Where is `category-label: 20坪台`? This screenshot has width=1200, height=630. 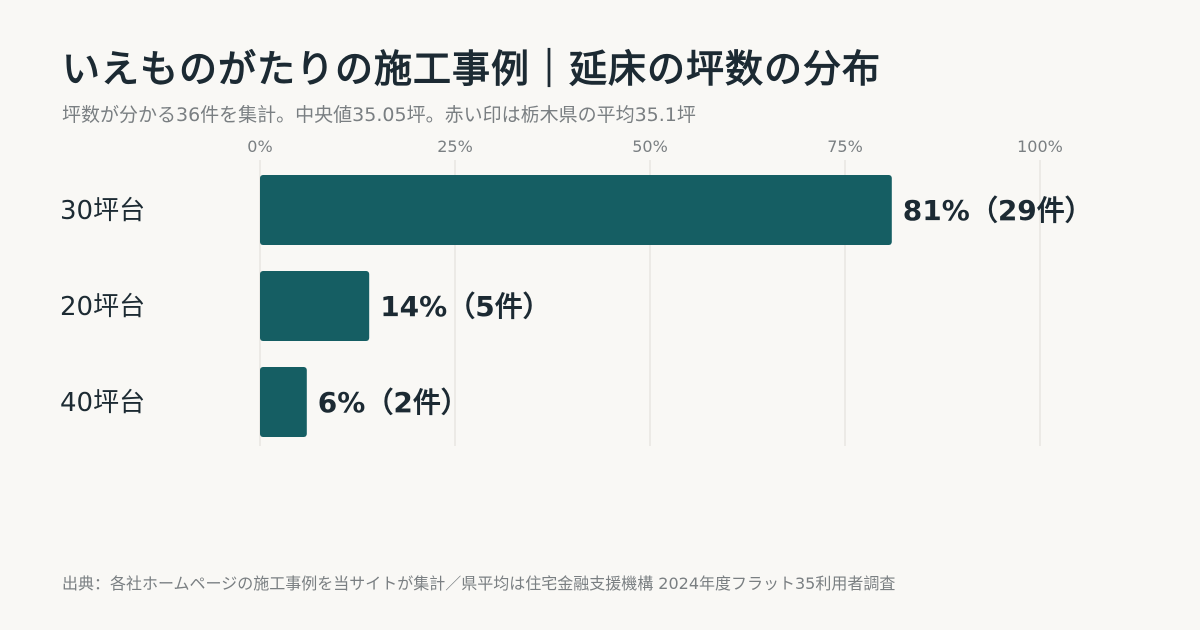 category-label: 20坪台 is located at coordinates (102, 307).